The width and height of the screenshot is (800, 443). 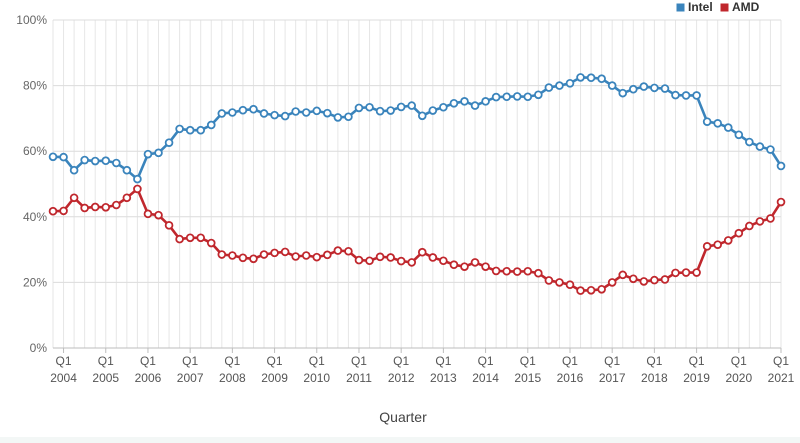 I want to click on y-tick-label: 60%, so click(x=35, y=151).